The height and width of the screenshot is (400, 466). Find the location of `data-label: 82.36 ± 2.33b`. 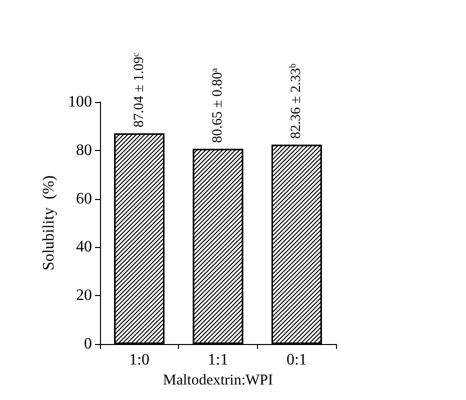

data-label: 82.36 ± 2.33b is located at coordinates (296, 101).